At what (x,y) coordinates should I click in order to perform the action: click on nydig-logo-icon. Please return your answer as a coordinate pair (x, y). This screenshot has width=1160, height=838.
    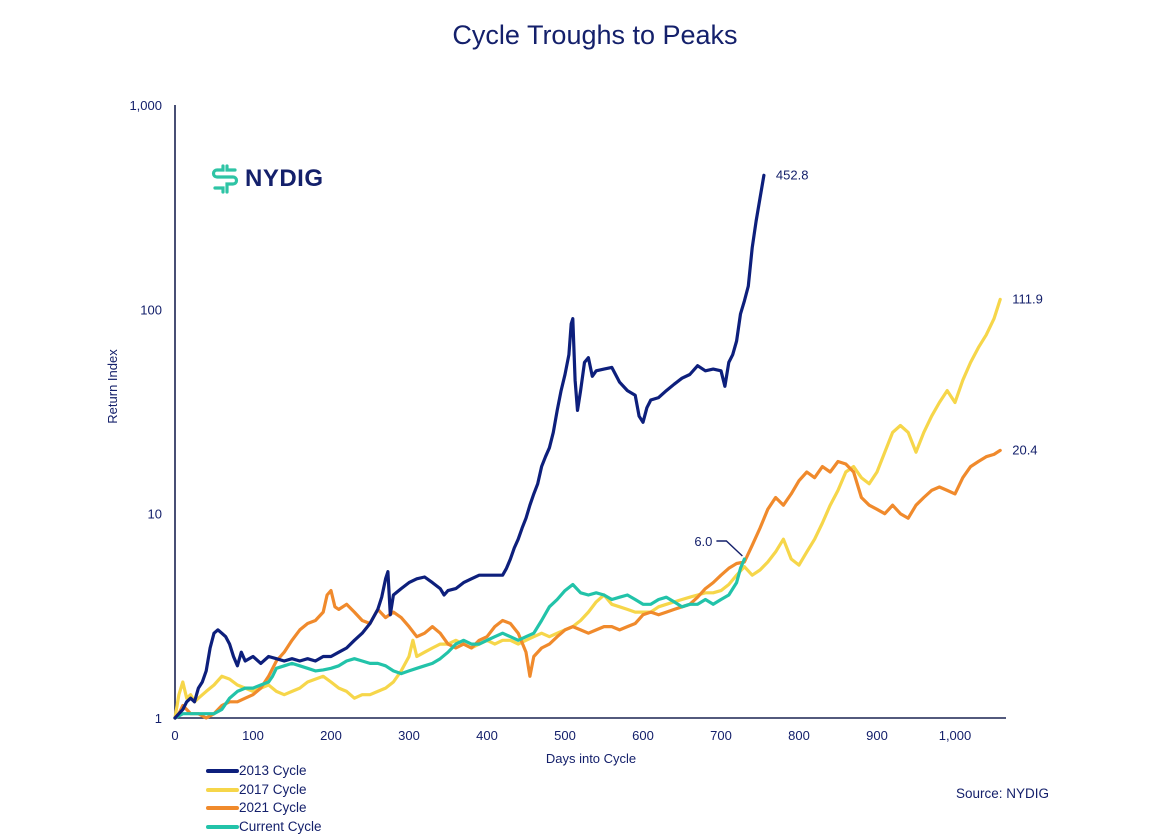
    Looking at the image, I should click on (225, 179).